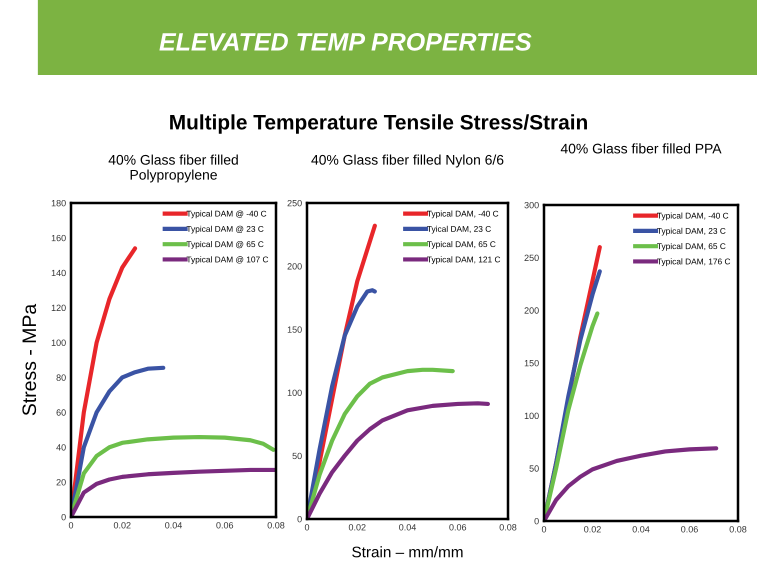 The width and height of the screenshot is (757, 562). Describe the element at coordinates (61, 412) in the screenshot. I see `y-tick-label: 60` at that location.